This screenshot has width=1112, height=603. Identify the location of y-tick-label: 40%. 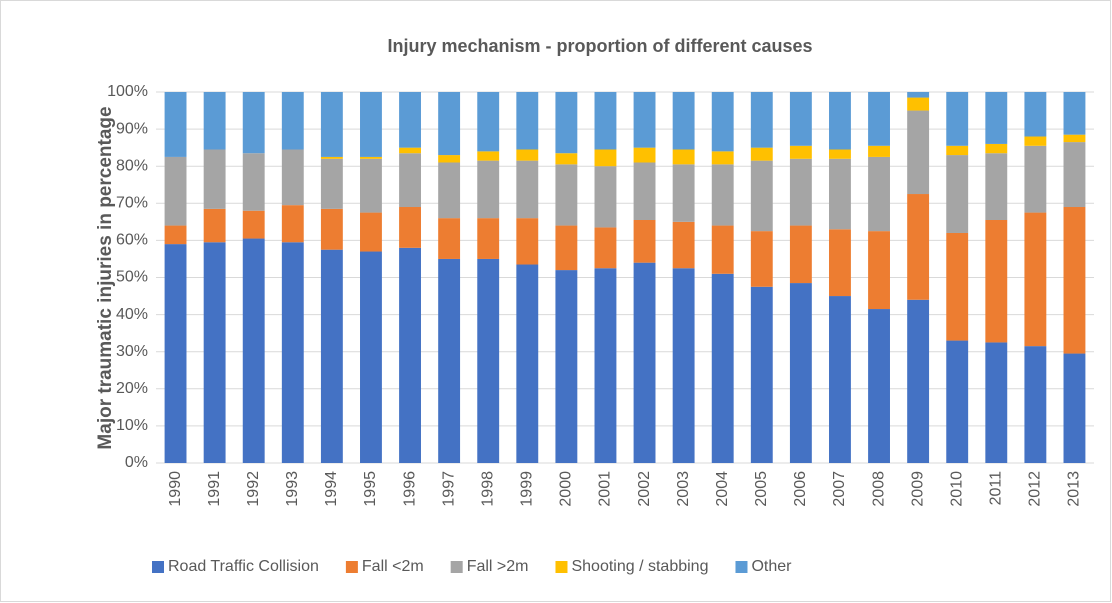
(132, 314).